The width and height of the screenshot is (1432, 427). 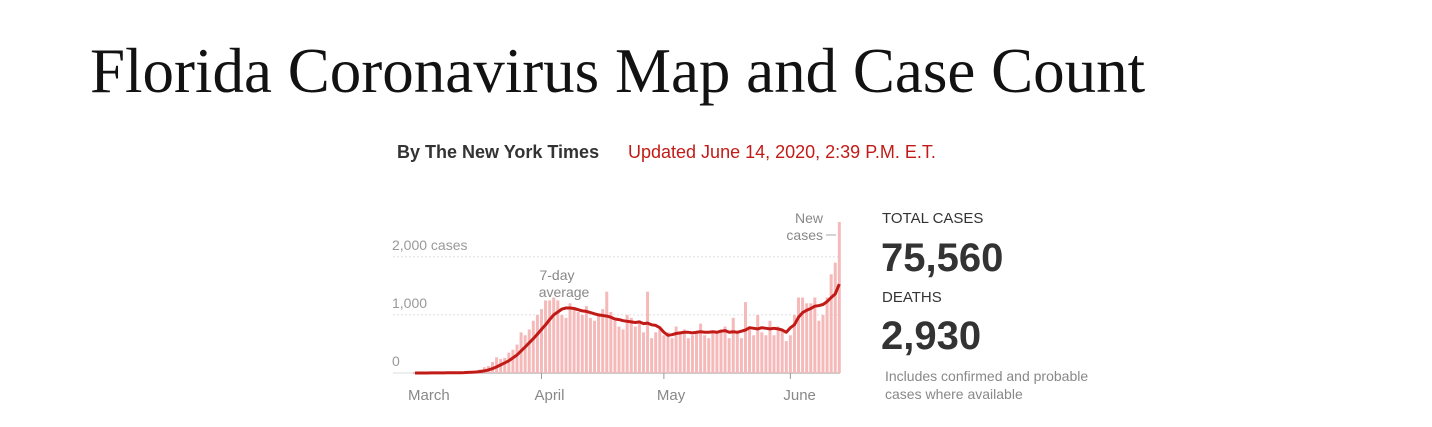 I want to click on x-tick-label: June, so click(x=799, y=395).